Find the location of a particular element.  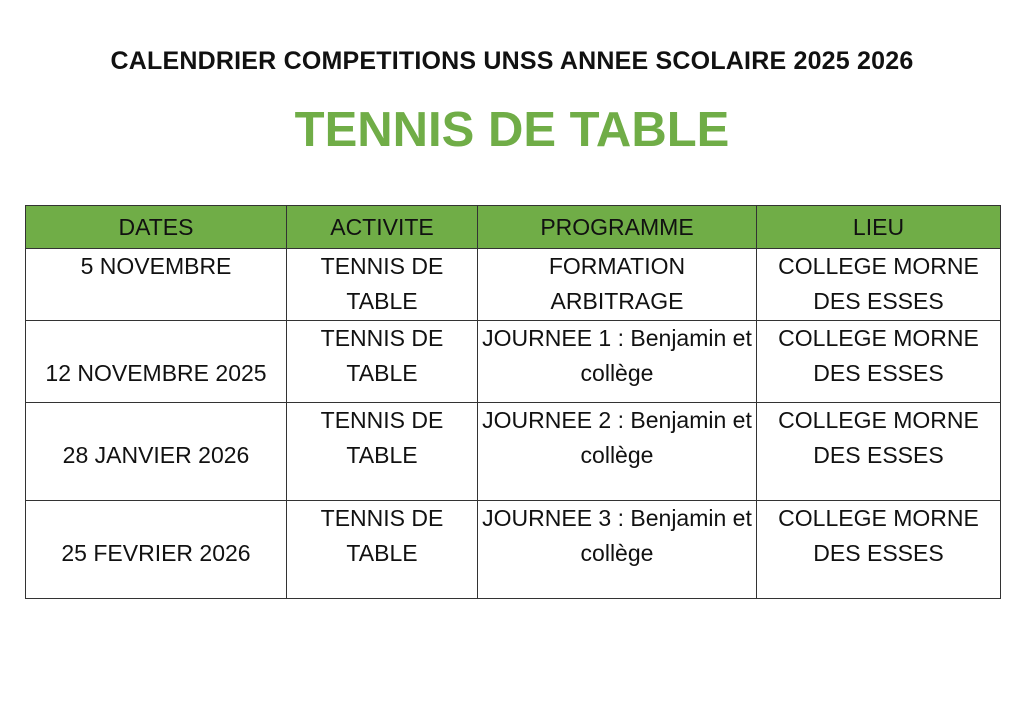

column-header-dates: DATES is located at coordinates (156, 227).